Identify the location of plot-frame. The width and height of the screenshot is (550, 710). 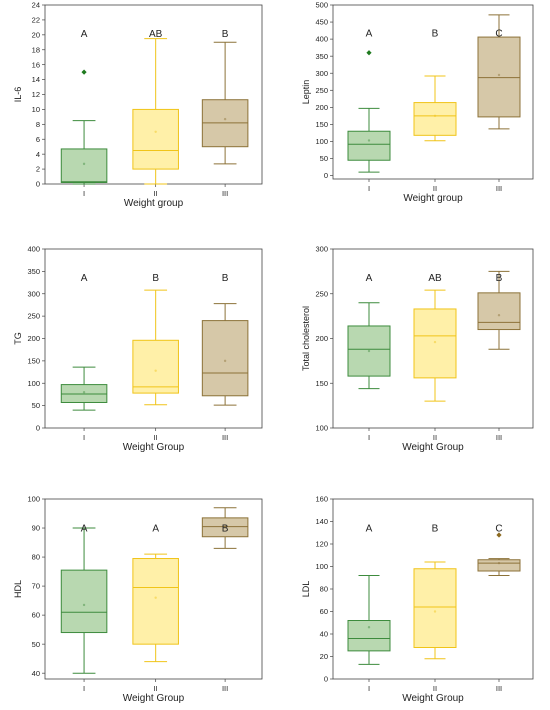
(153, 589).